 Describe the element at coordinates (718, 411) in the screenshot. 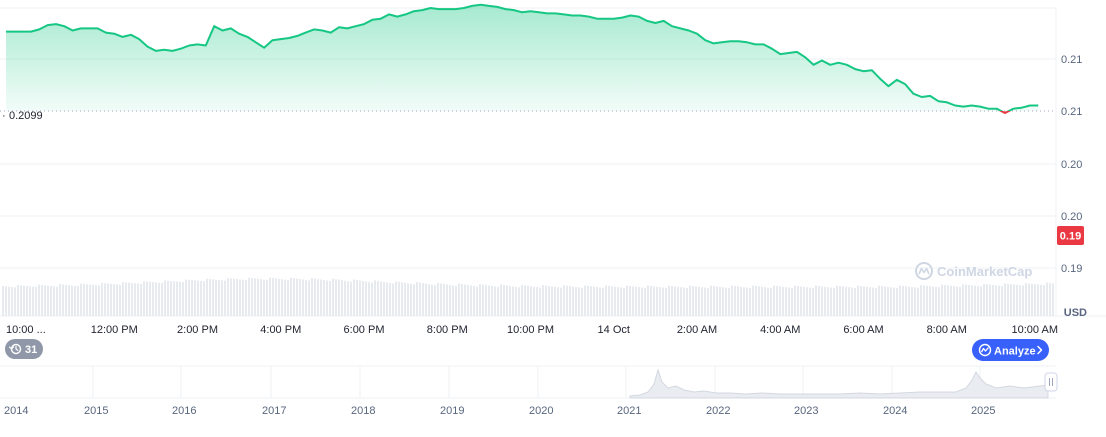

I see `overview-year-label: 2022` at that location.